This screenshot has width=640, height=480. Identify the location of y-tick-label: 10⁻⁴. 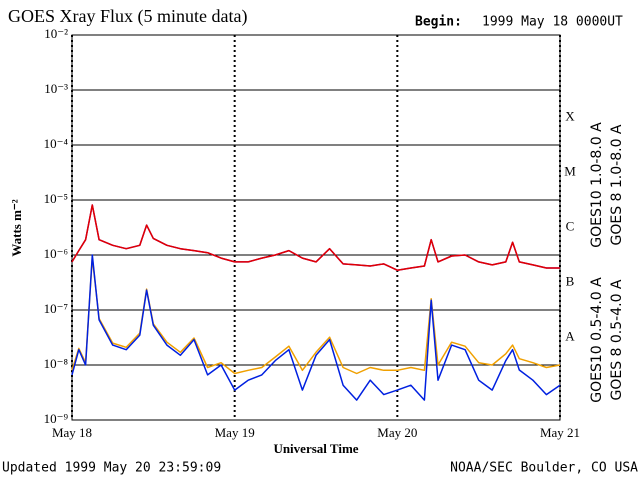
(56, 143).